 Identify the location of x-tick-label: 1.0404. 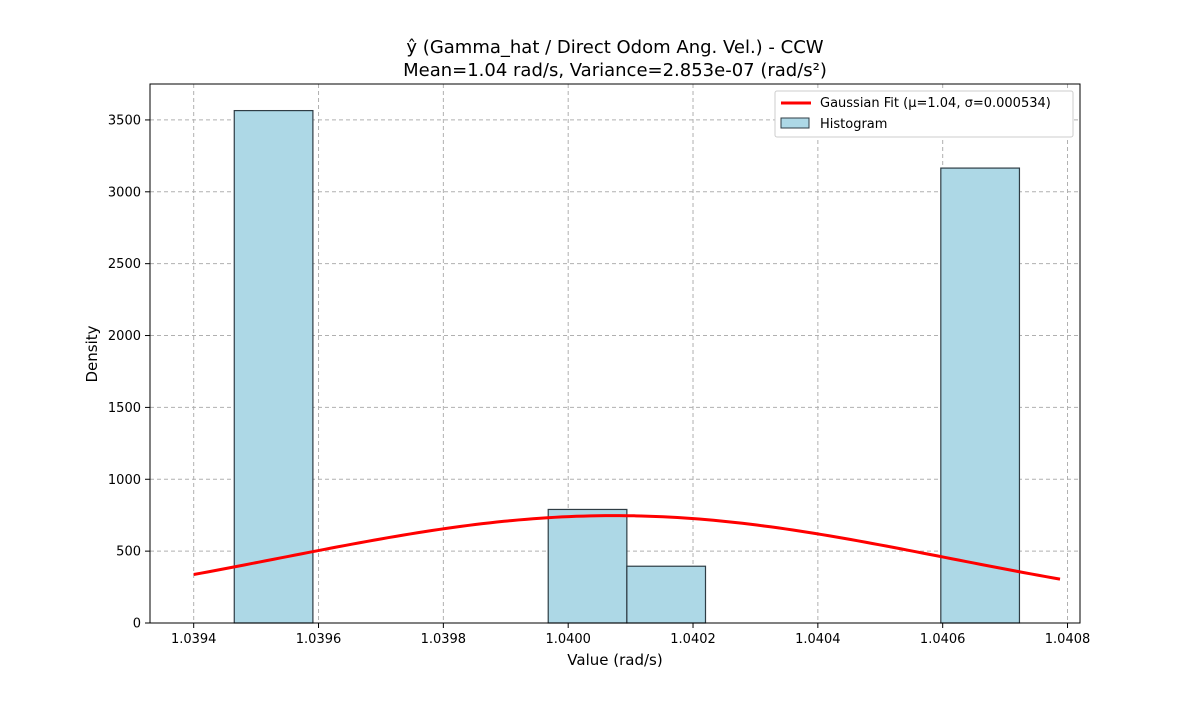
(818, 639).